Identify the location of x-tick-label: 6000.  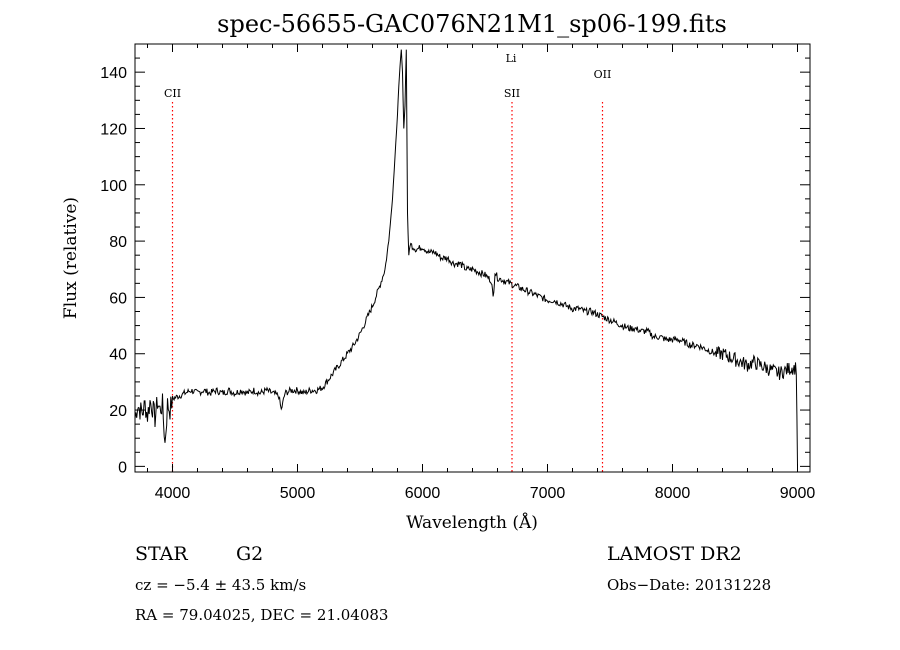
(423, 493).